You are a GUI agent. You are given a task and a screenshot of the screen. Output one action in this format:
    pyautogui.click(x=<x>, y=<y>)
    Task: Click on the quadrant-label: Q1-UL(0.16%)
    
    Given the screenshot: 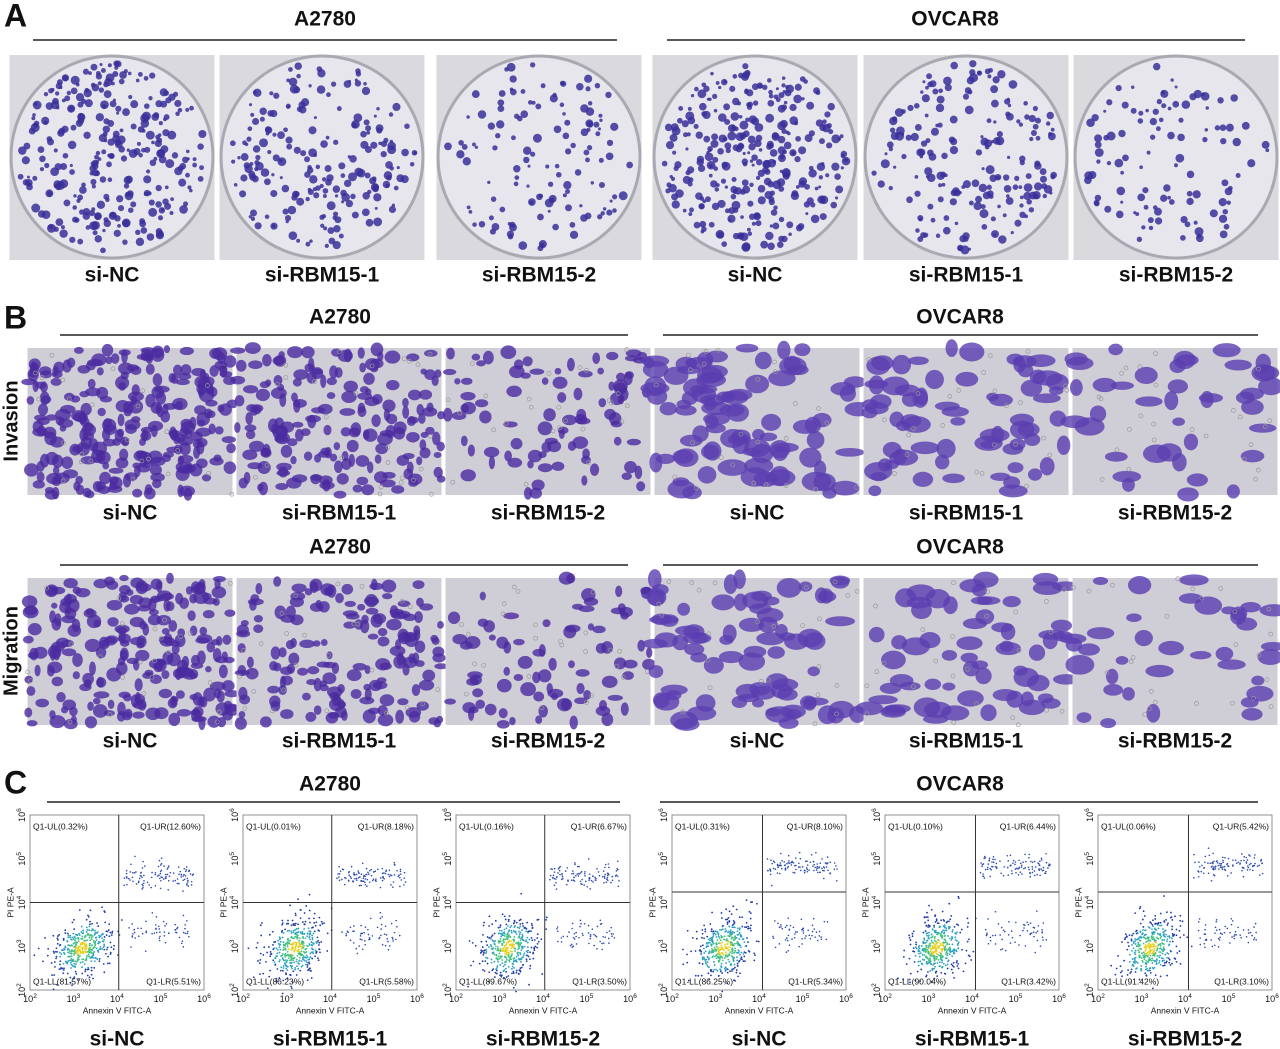 What is the action you would take?
    pyautogui.click(x=486, y=826)
    